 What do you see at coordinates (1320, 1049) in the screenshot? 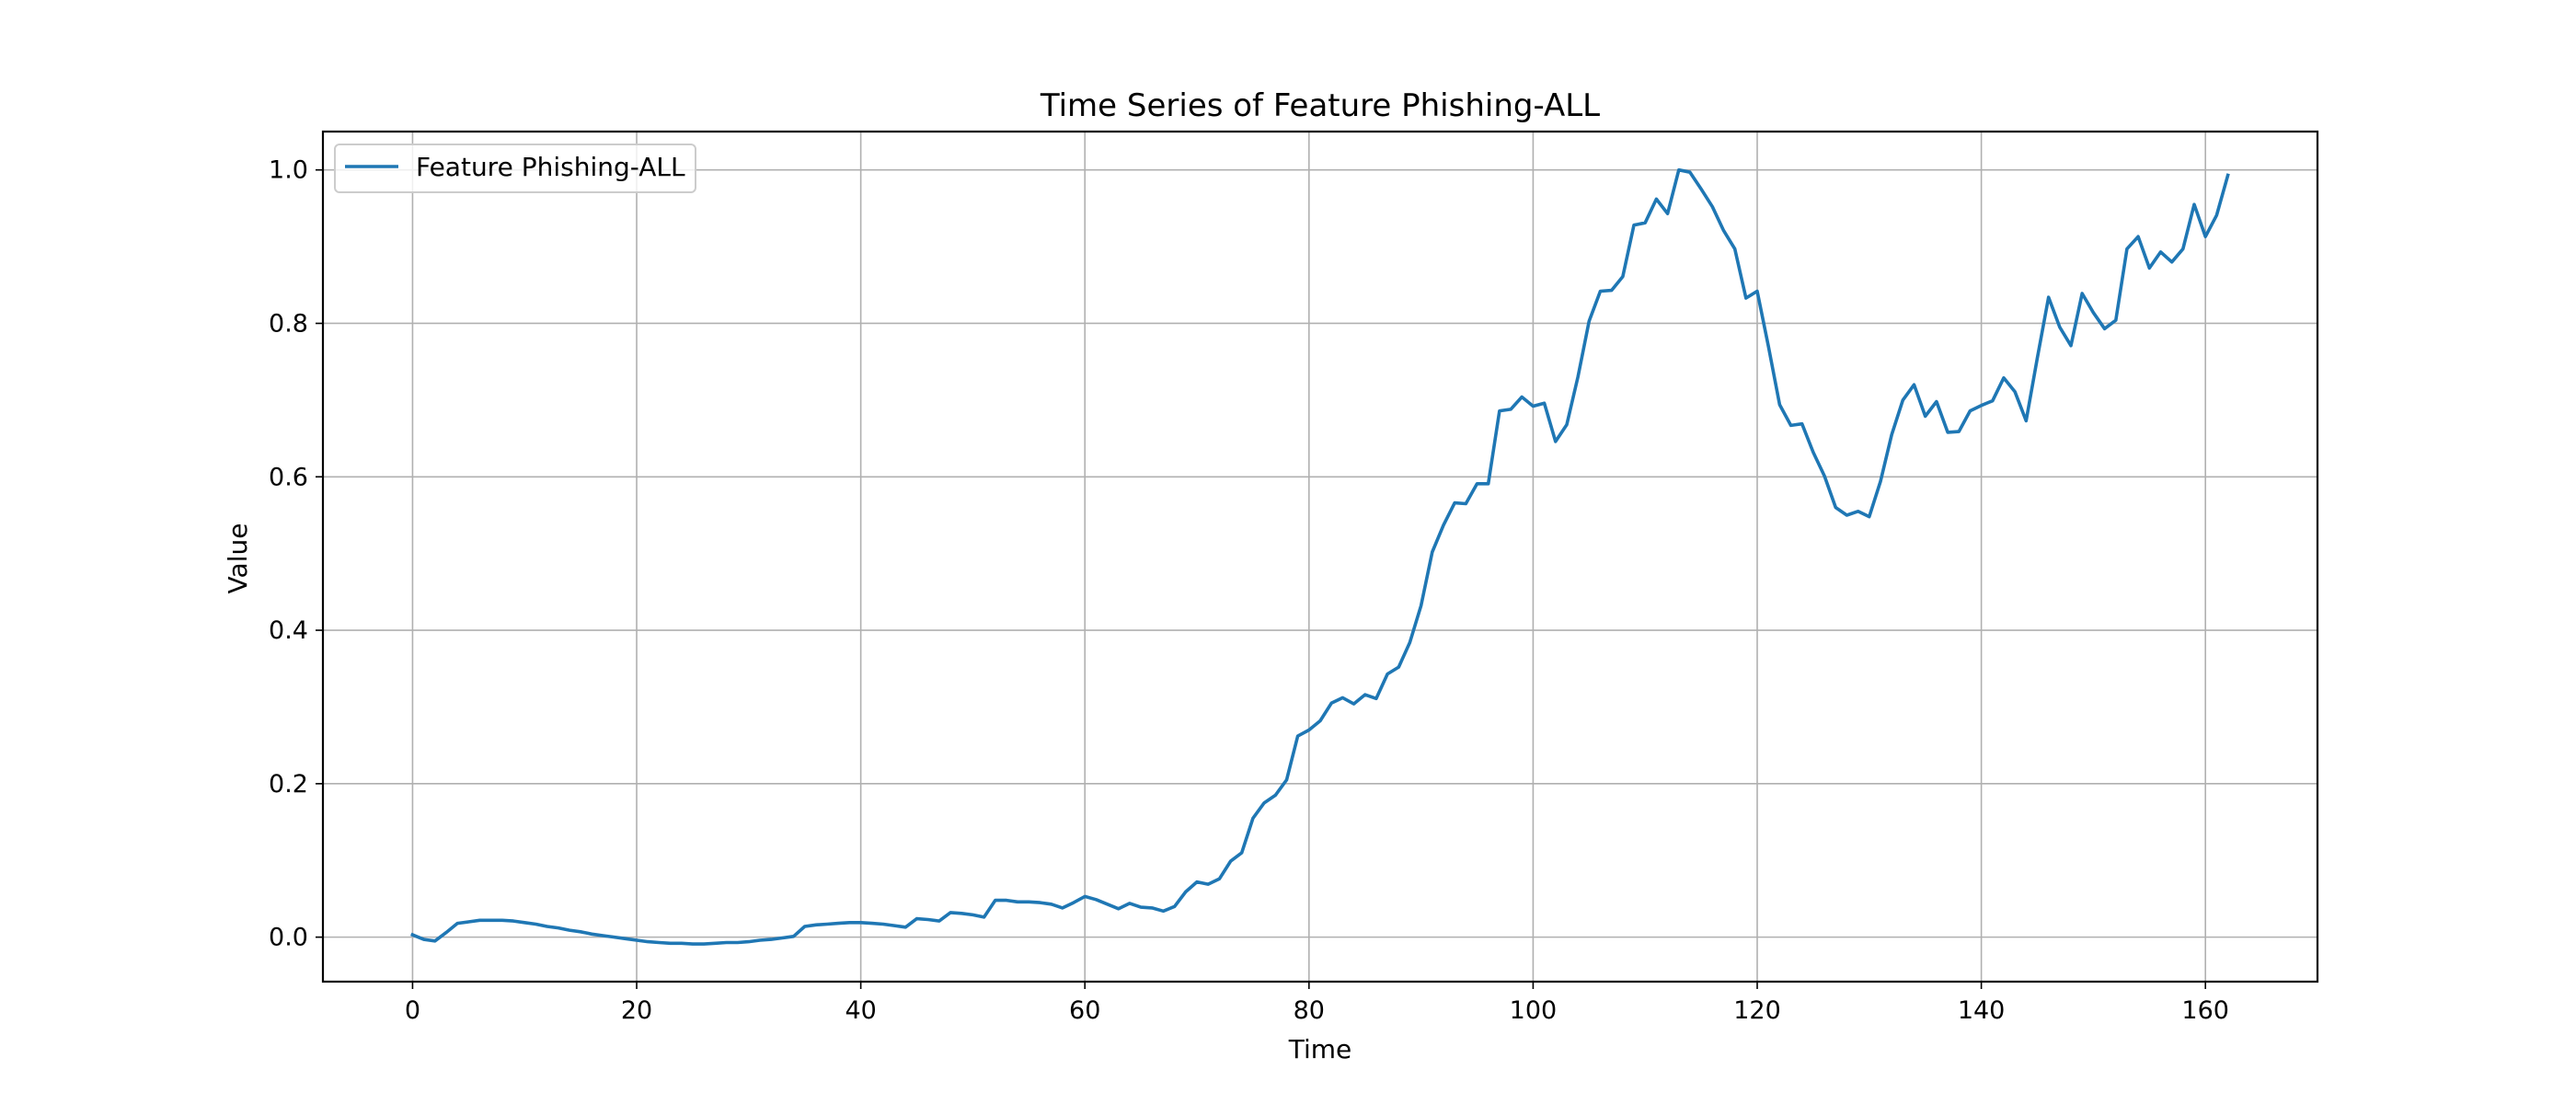
I see `x-axis-label: Time` at bounding box center [1320, 1049].